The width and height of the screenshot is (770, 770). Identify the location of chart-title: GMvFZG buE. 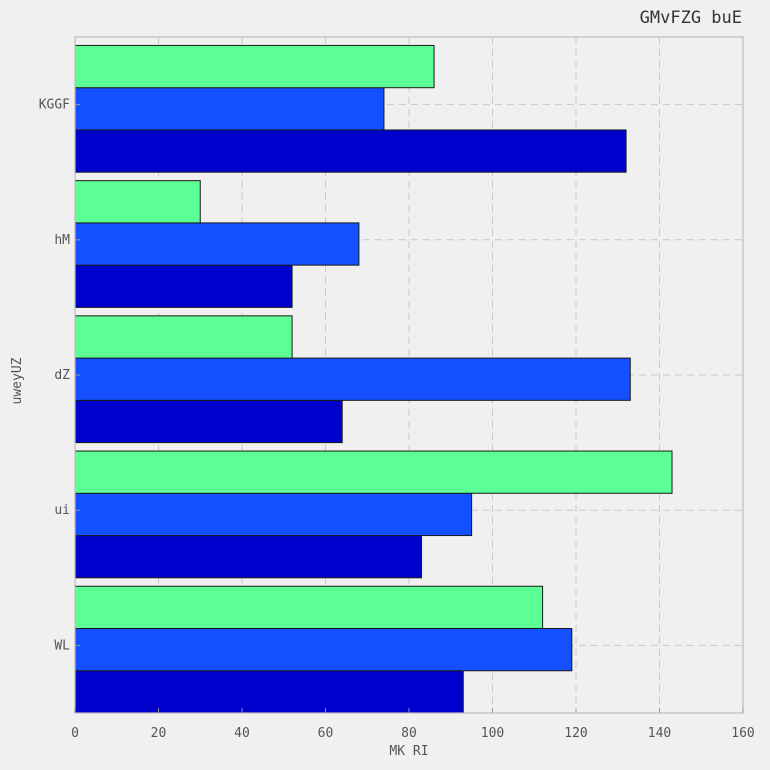
(691, 18).